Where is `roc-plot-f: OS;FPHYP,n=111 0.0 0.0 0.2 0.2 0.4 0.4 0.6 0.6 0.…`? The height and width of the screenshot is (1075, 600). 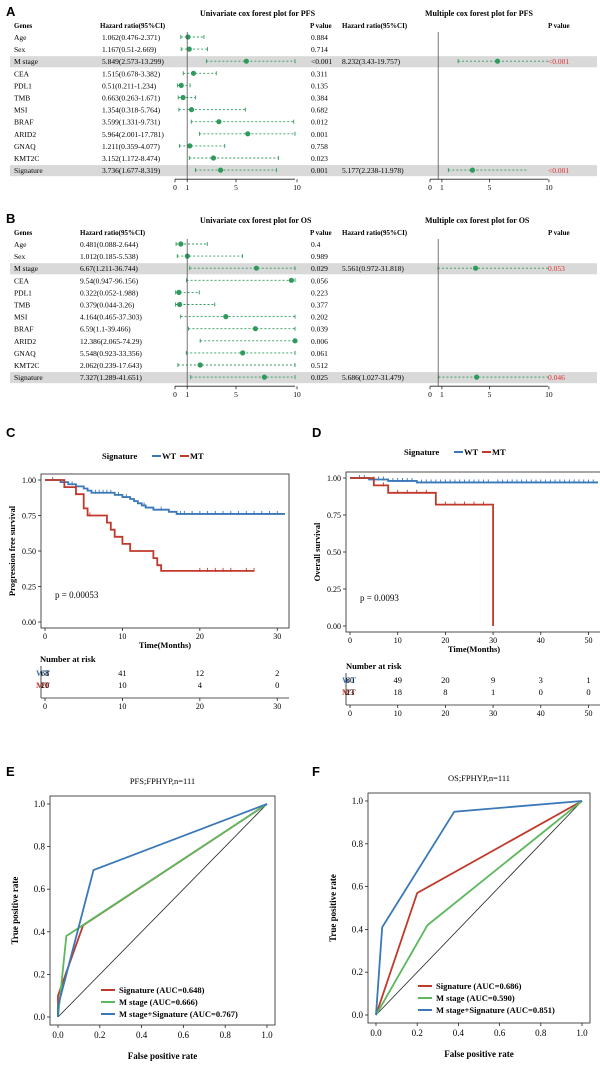
roc-plot-f: OS;FPHYP,n=111 0.0 0.0 0.2 0.2 0.4 0.4 0.6 0.6 0.… is located at coordinates (459, 916).